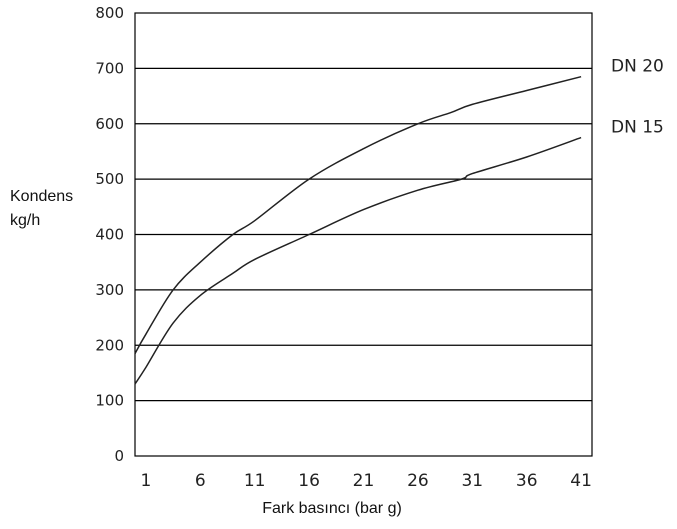 The image size is (677, 529). I want to click on y-tick-label: 500, so click(109, 179).